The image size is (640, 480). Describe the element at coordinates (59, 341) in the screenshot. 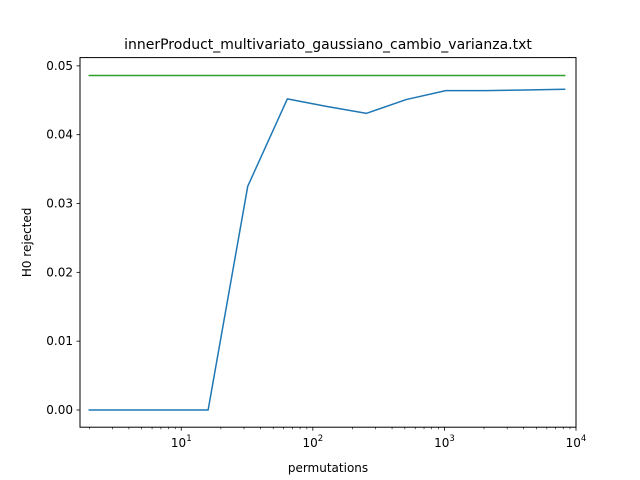

I see `y-tick-label-2: 0.01` at that location.